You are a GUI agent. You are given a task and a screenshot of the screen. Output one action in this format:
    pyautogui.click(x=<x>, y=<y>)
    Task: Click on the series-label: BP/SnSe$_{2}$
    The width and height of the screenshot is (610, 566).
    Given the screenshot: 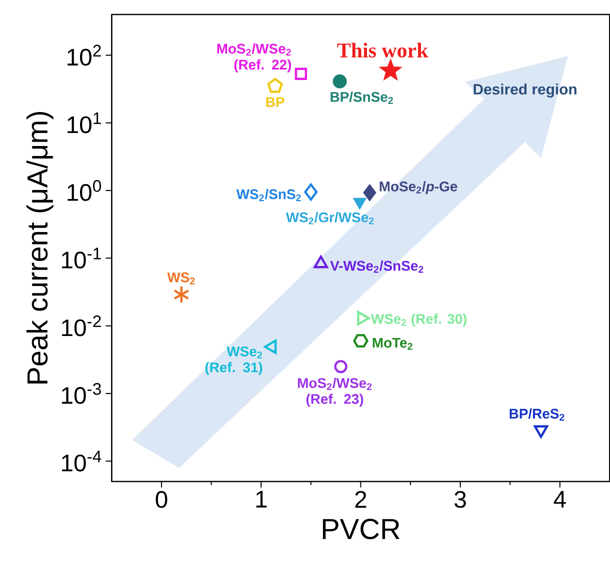 What is the action you would take?
    pyautogui.click(x=361, y=98)
    